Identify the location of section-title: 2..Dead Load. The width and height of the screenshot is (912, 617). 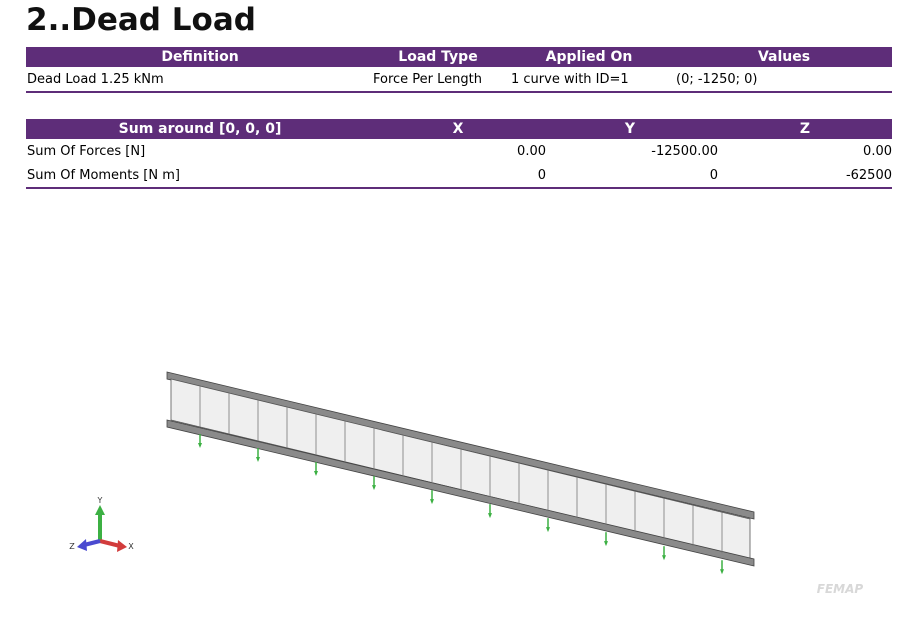
(141, 20).